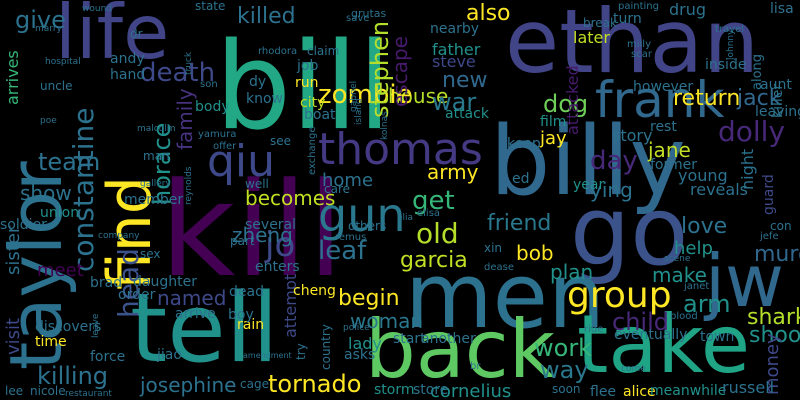 The image size is (800, 400). What do you see at coordinates (13, 250) in the screenshot?
I see `word-sister: sister` at bounding box center [13, 250].